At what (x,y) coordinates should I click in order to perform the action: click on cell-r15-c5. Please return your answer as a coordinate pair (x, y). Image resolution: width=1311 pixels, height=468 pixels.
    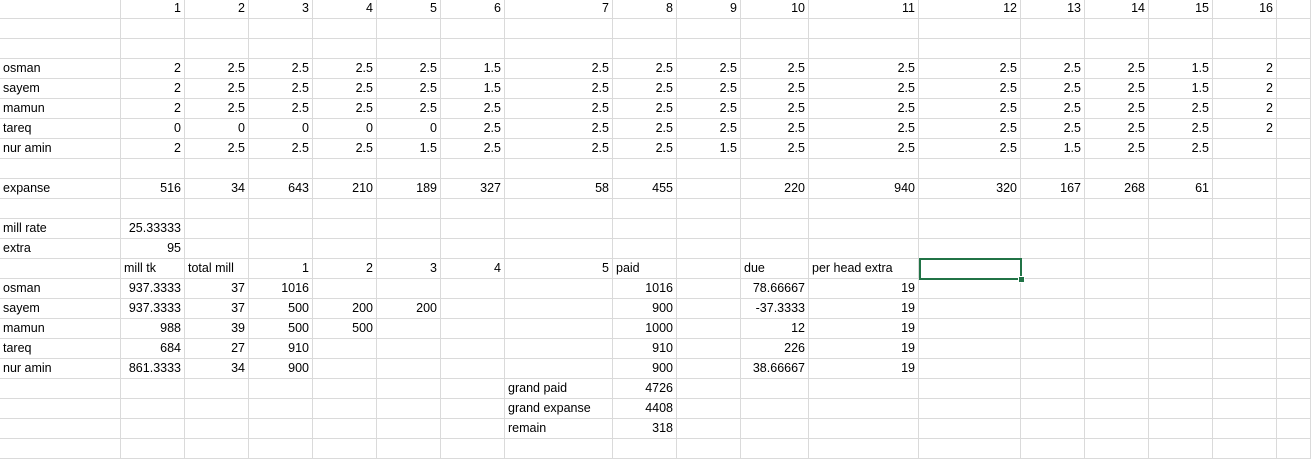
    Looking at the image, I should click on (345, 289).